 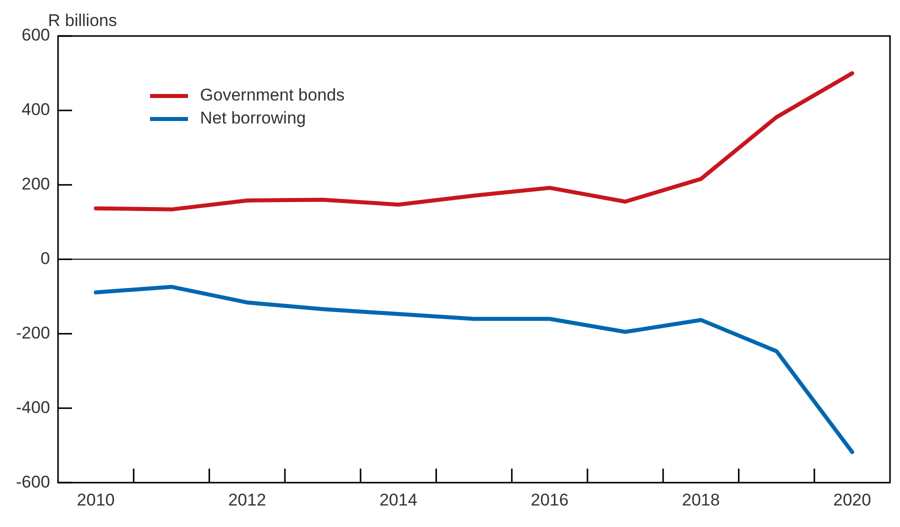 I want to click on legend-label: Government bonds, so click(x=272, y=95).